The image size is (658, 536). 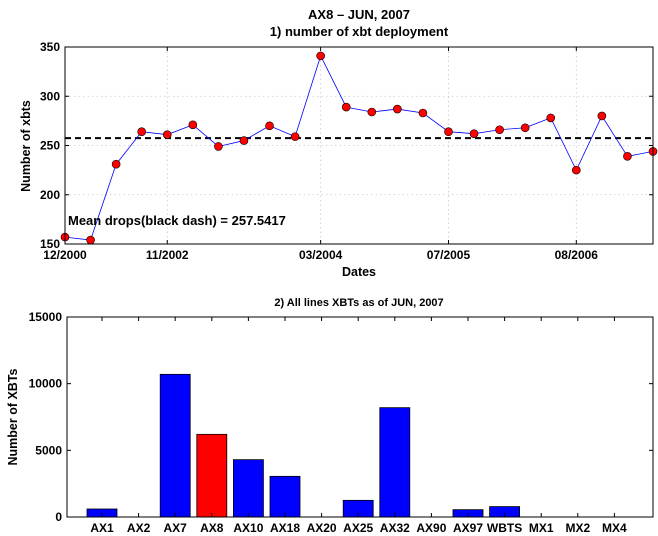 What do you see at coordinates (167, 255) in the screenshot?
I see `x-tick-label: 11/2002` at bounding box center [167, 255].